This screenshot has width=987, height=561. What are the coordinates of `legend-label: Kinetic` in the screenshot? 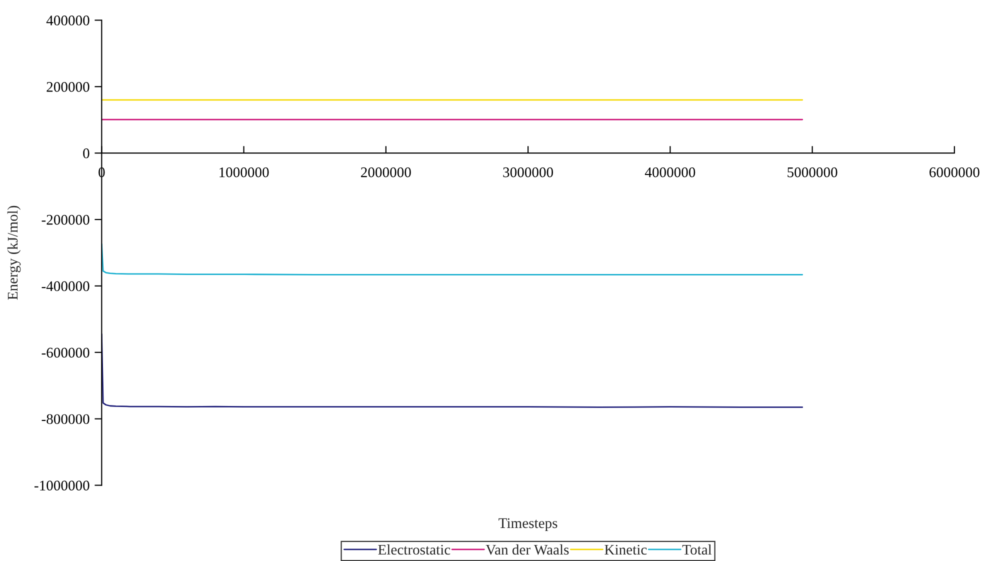 It's located at (625, 549).